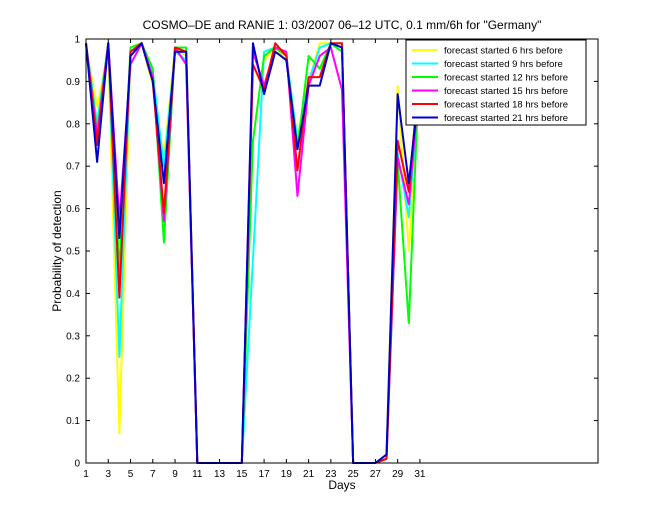 The image size is (660, 520). Describe the element at coordinates (265, 474) in the screenshot. I see `x-tick-label: 17` at that location.